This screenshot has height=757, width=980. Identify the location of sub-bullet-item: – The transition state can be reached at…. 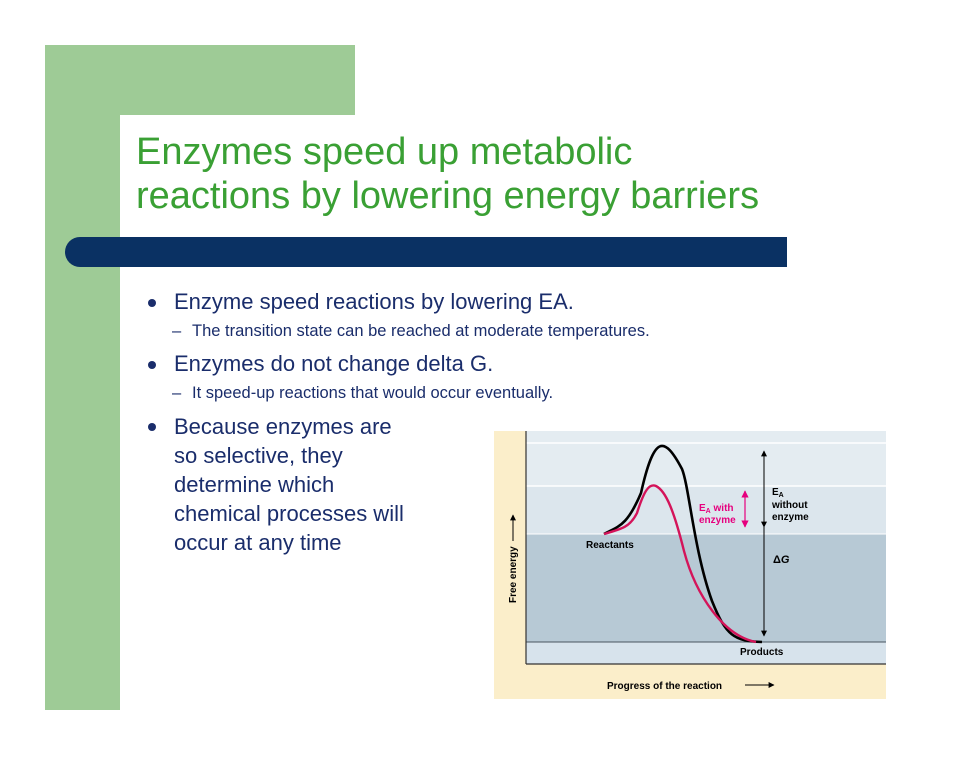
(558, 331).